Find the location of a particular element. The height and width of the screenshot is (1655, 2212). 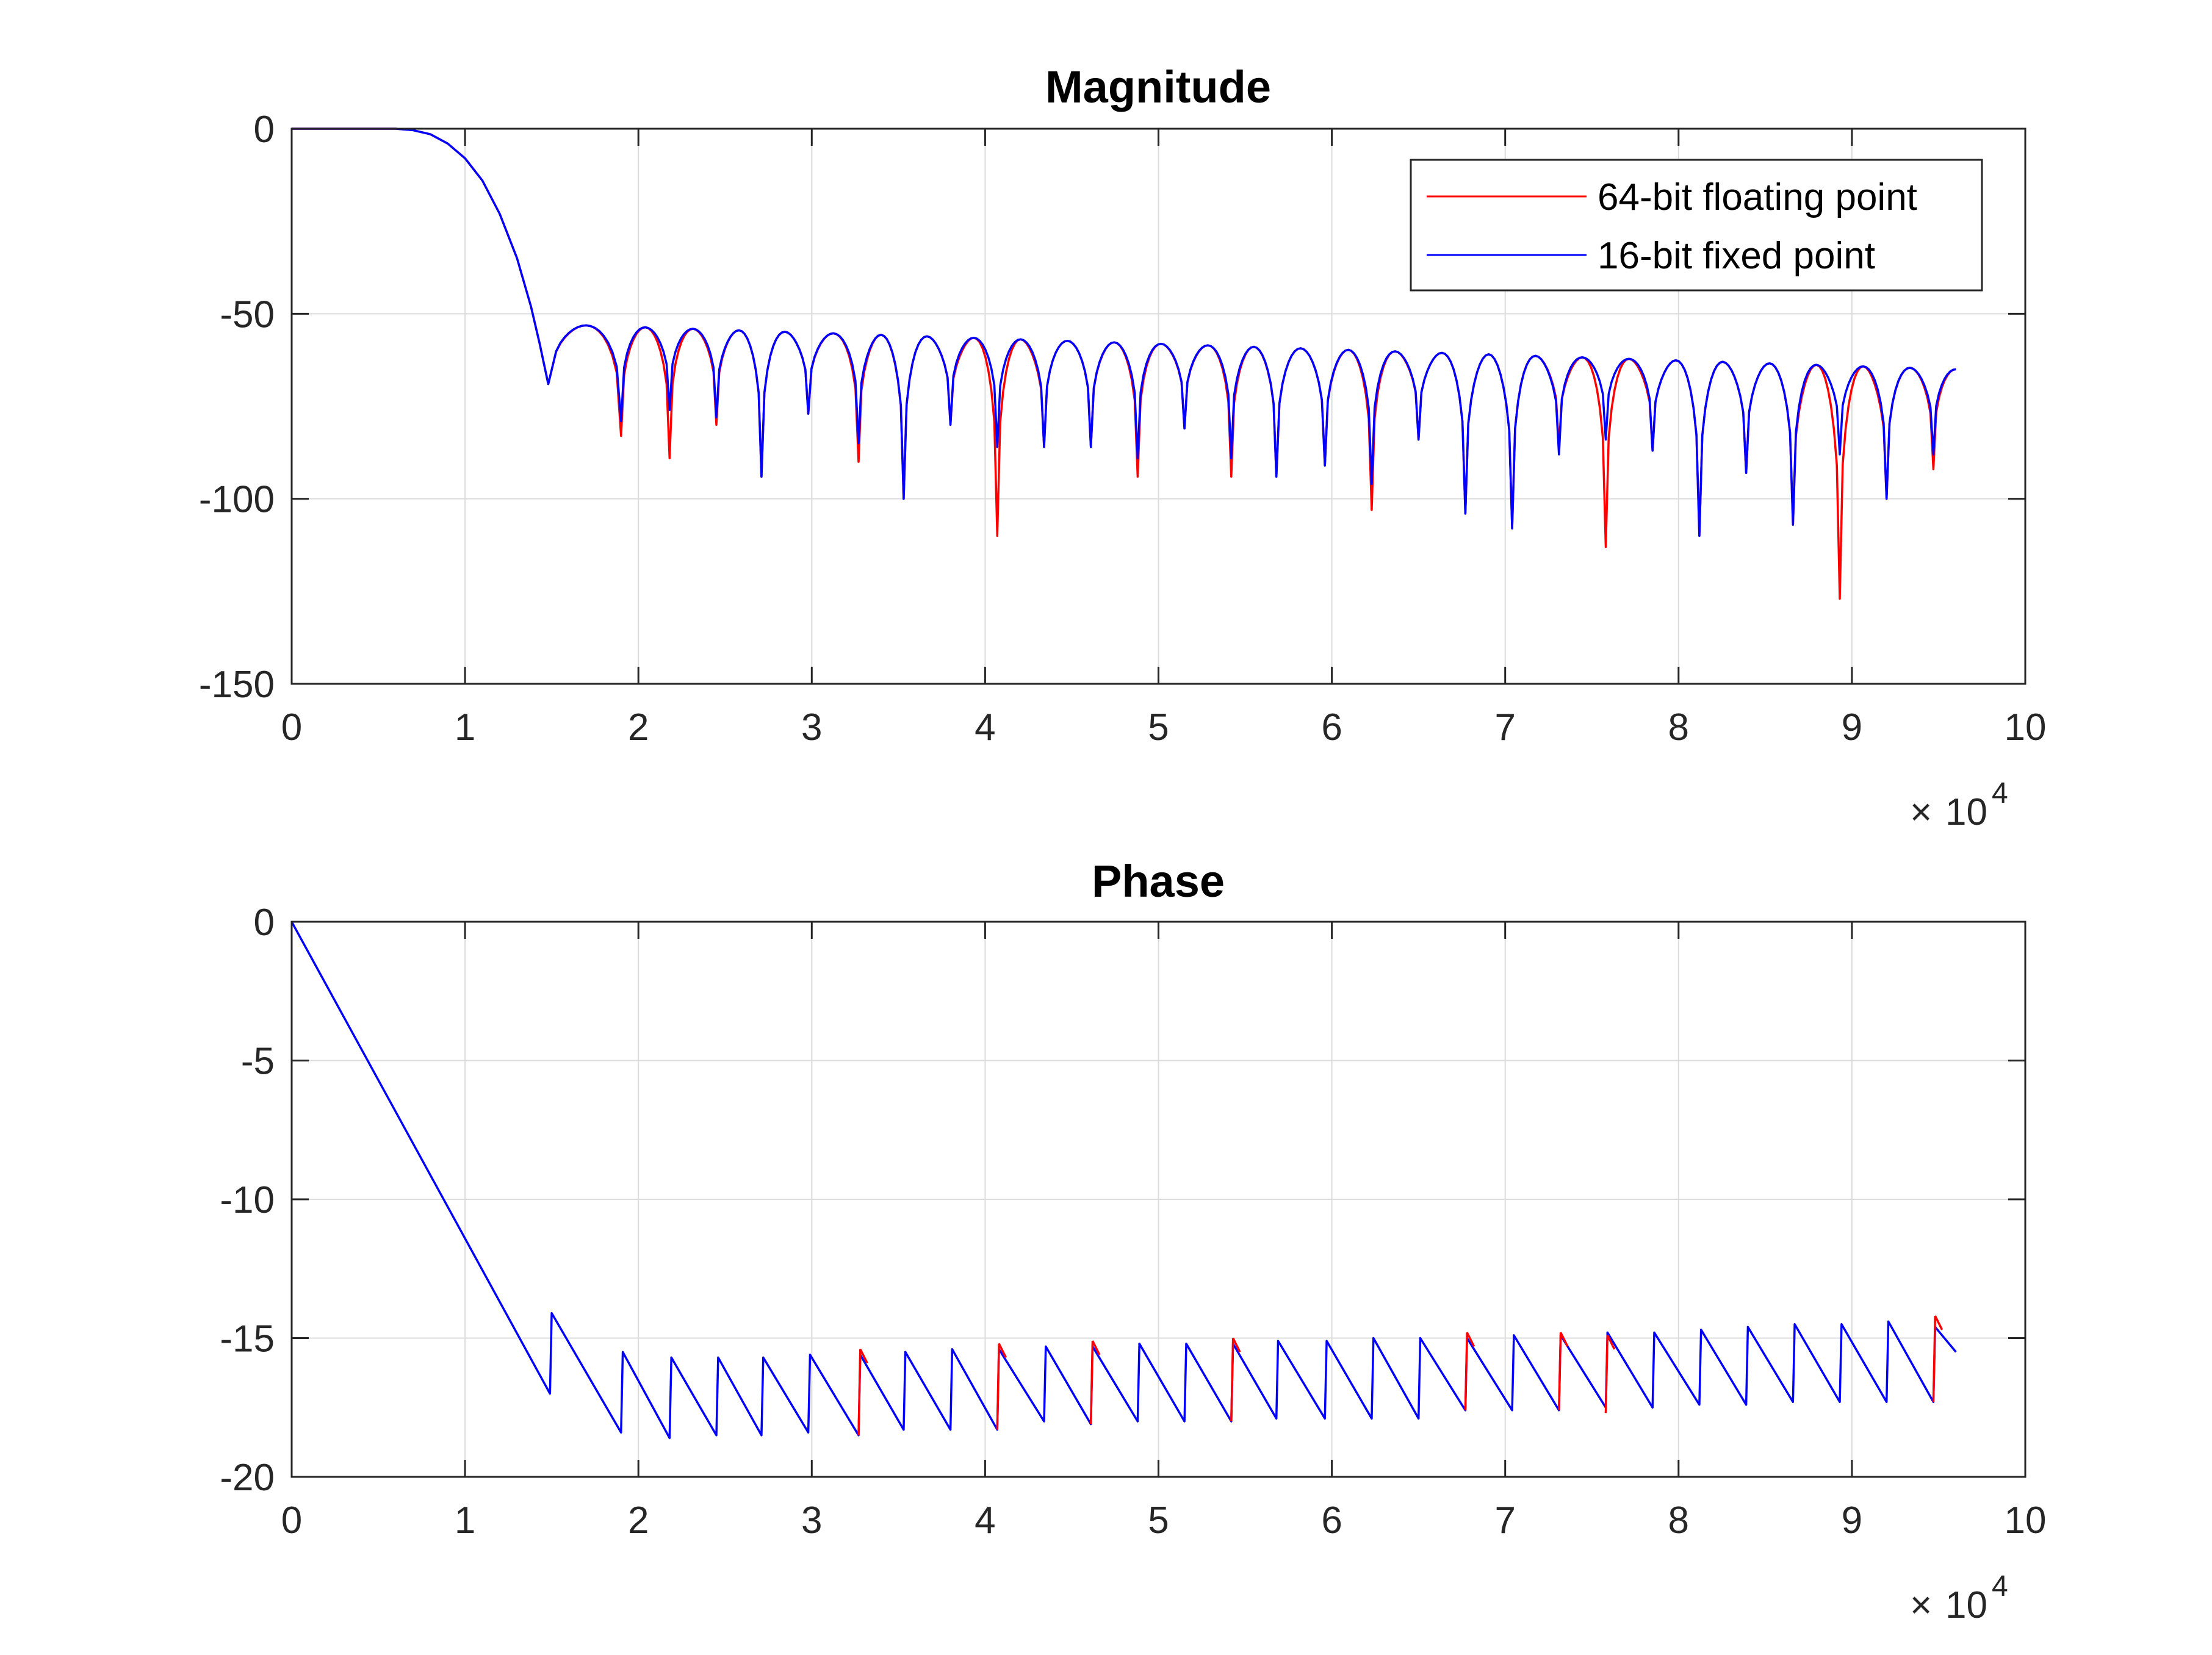

y-tick-label: -50 is located at coordinates (247, 314).